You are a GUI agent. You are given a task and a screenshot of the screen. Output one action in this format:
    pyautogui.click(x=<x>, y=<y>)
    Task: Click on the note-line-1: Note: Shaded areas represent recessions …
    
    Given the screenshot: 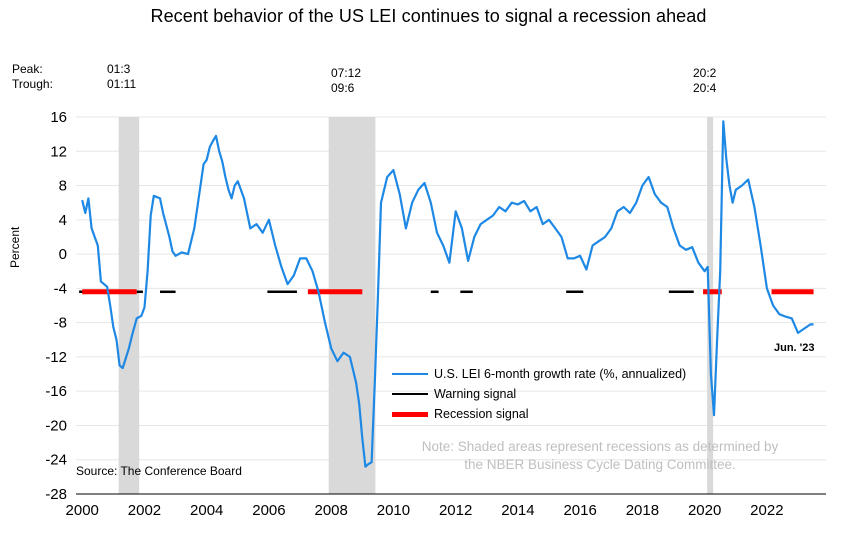 What is the action you would take?
    pyautogui.click(x=600, y=446)
    